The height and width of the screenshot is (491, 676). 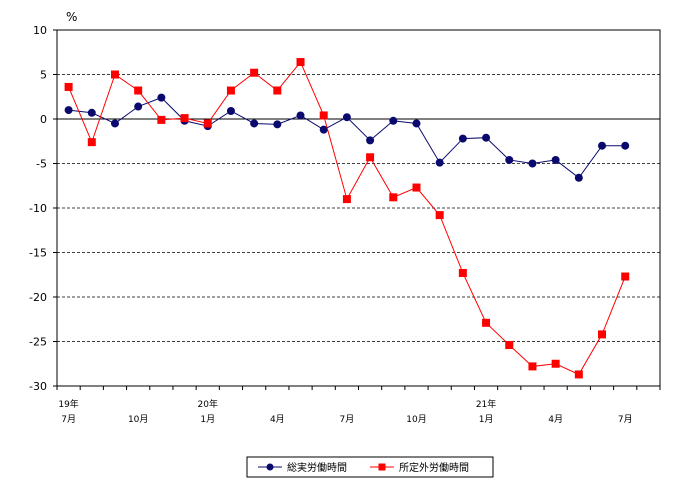 What do you see at coordinates (486, 404) in the screenshot?
I see `x-tick-year-label: 21年` at bounding box center [486, 404].